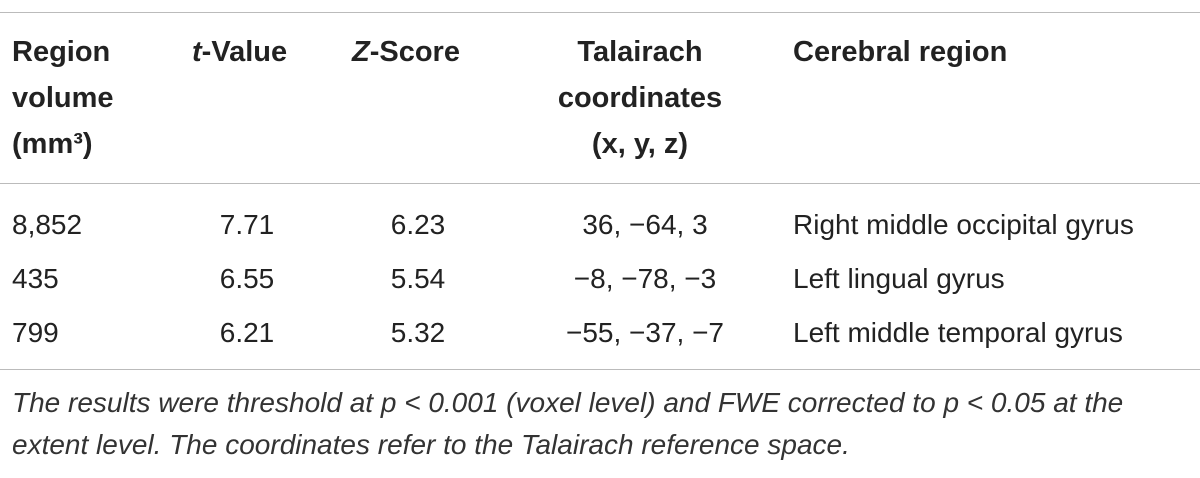 Image resolution: width=1200 pixels, height=478 pixels. Describe the element at coordinates (247, 224) in the screenshot. I see `table-cell: 7.71` at that location.